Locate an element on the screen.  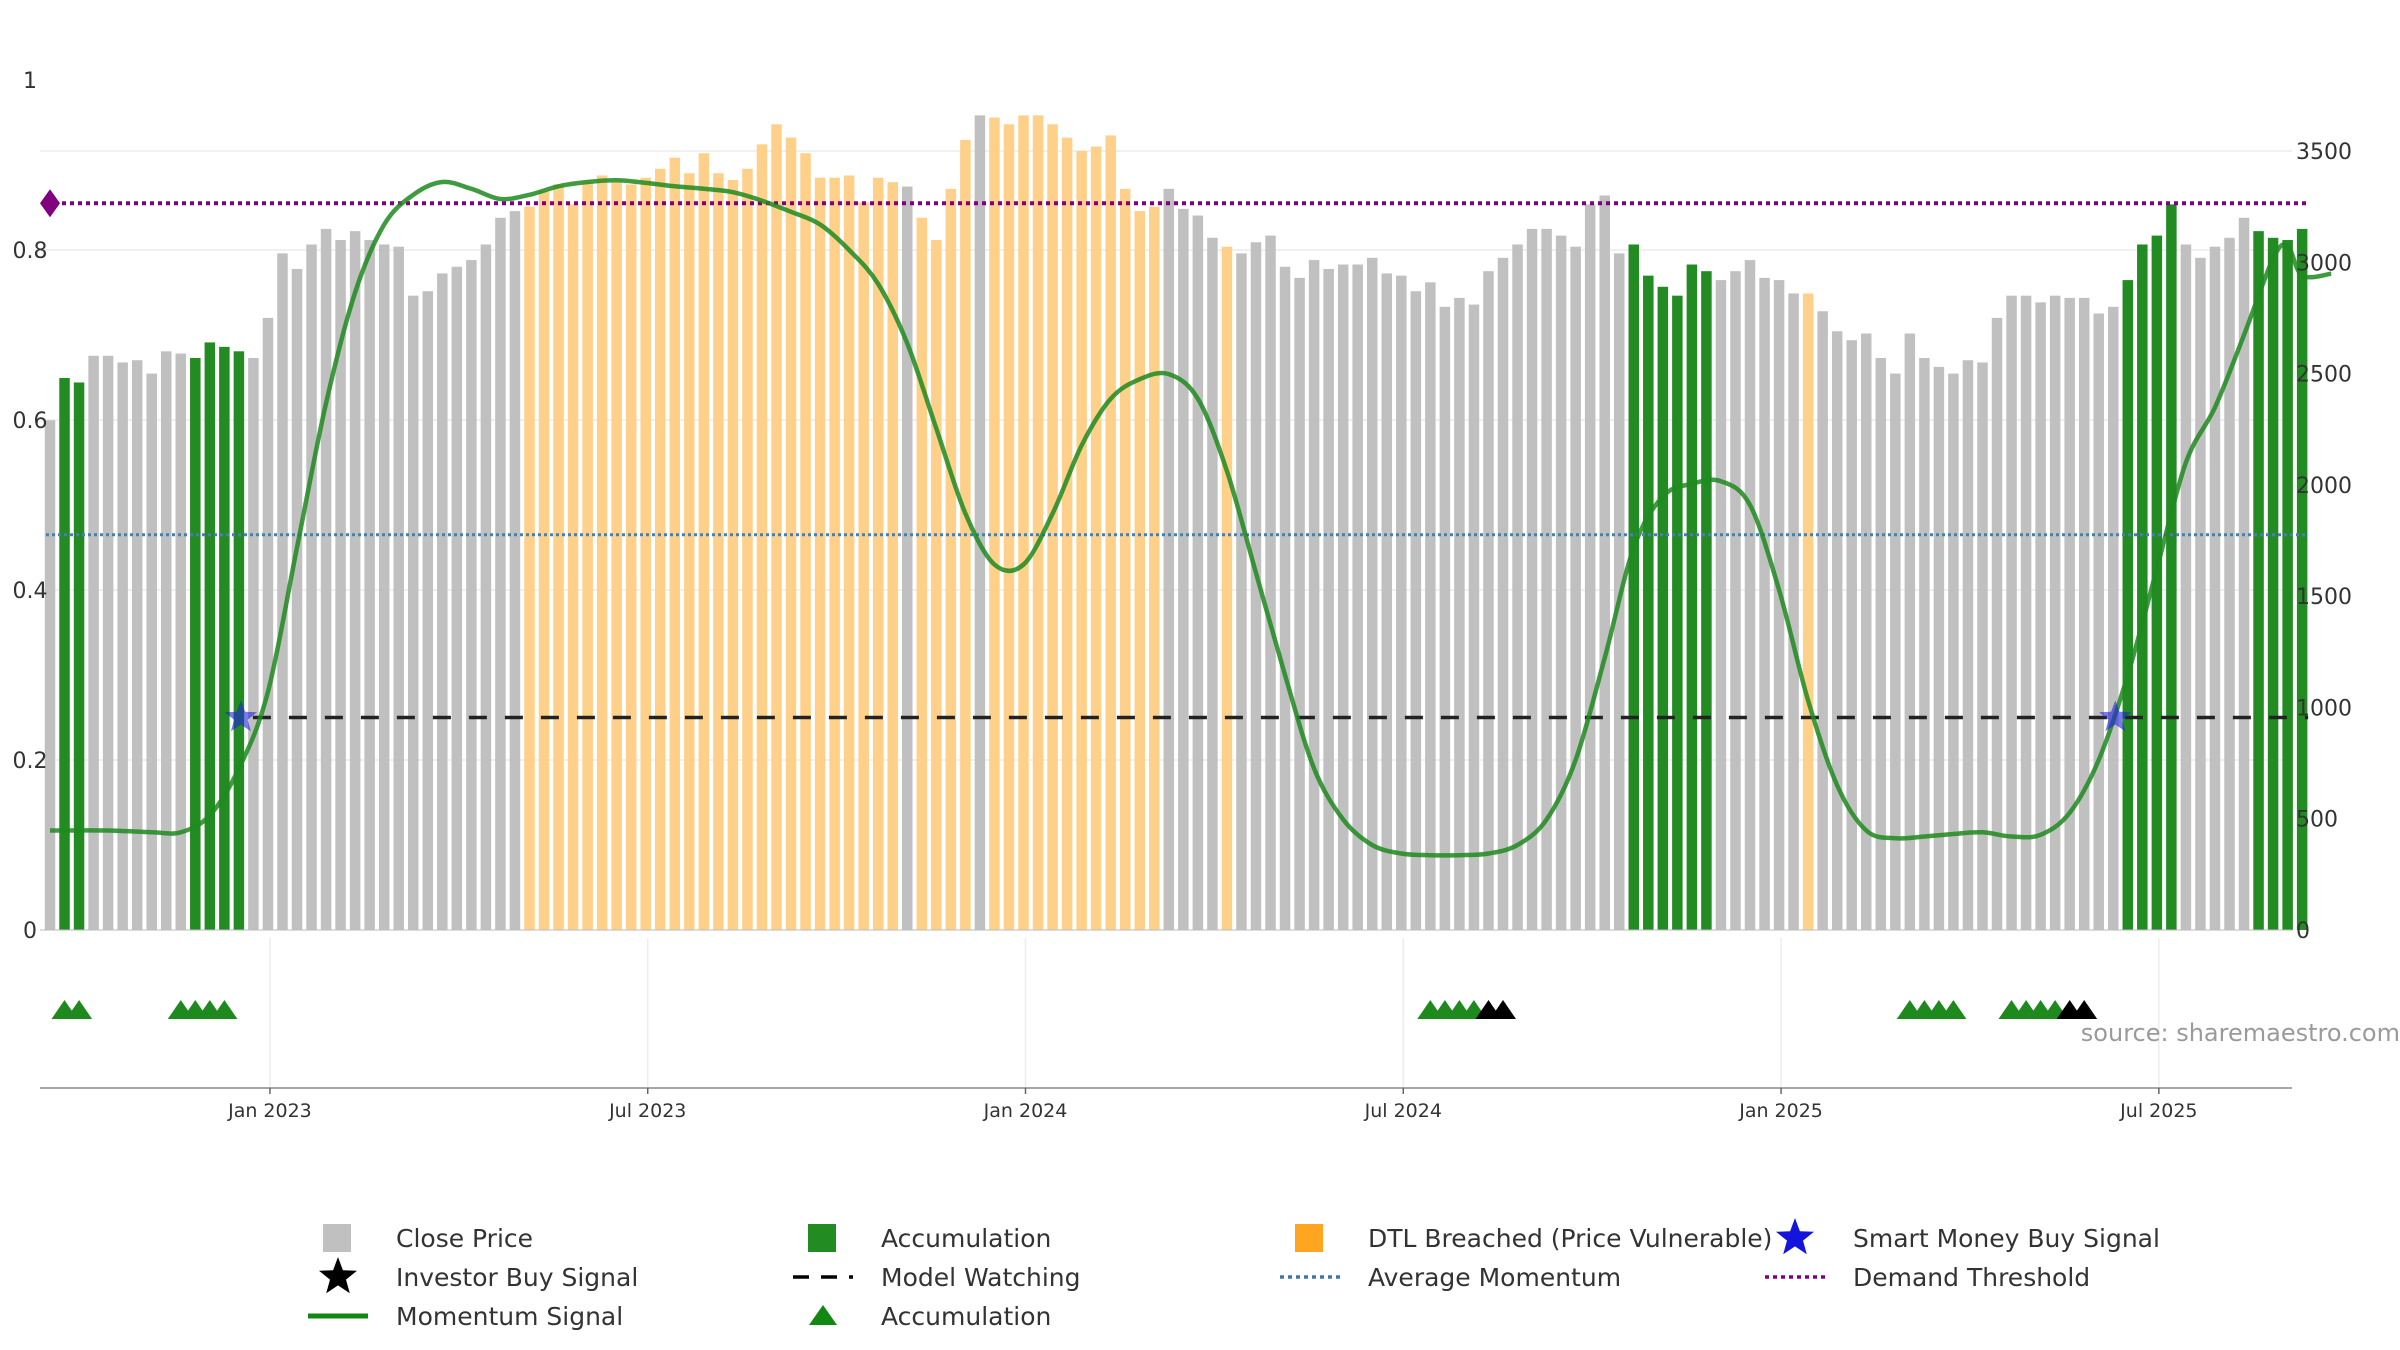
legend-label: Model Watching is located at coordinates (981, 1277).